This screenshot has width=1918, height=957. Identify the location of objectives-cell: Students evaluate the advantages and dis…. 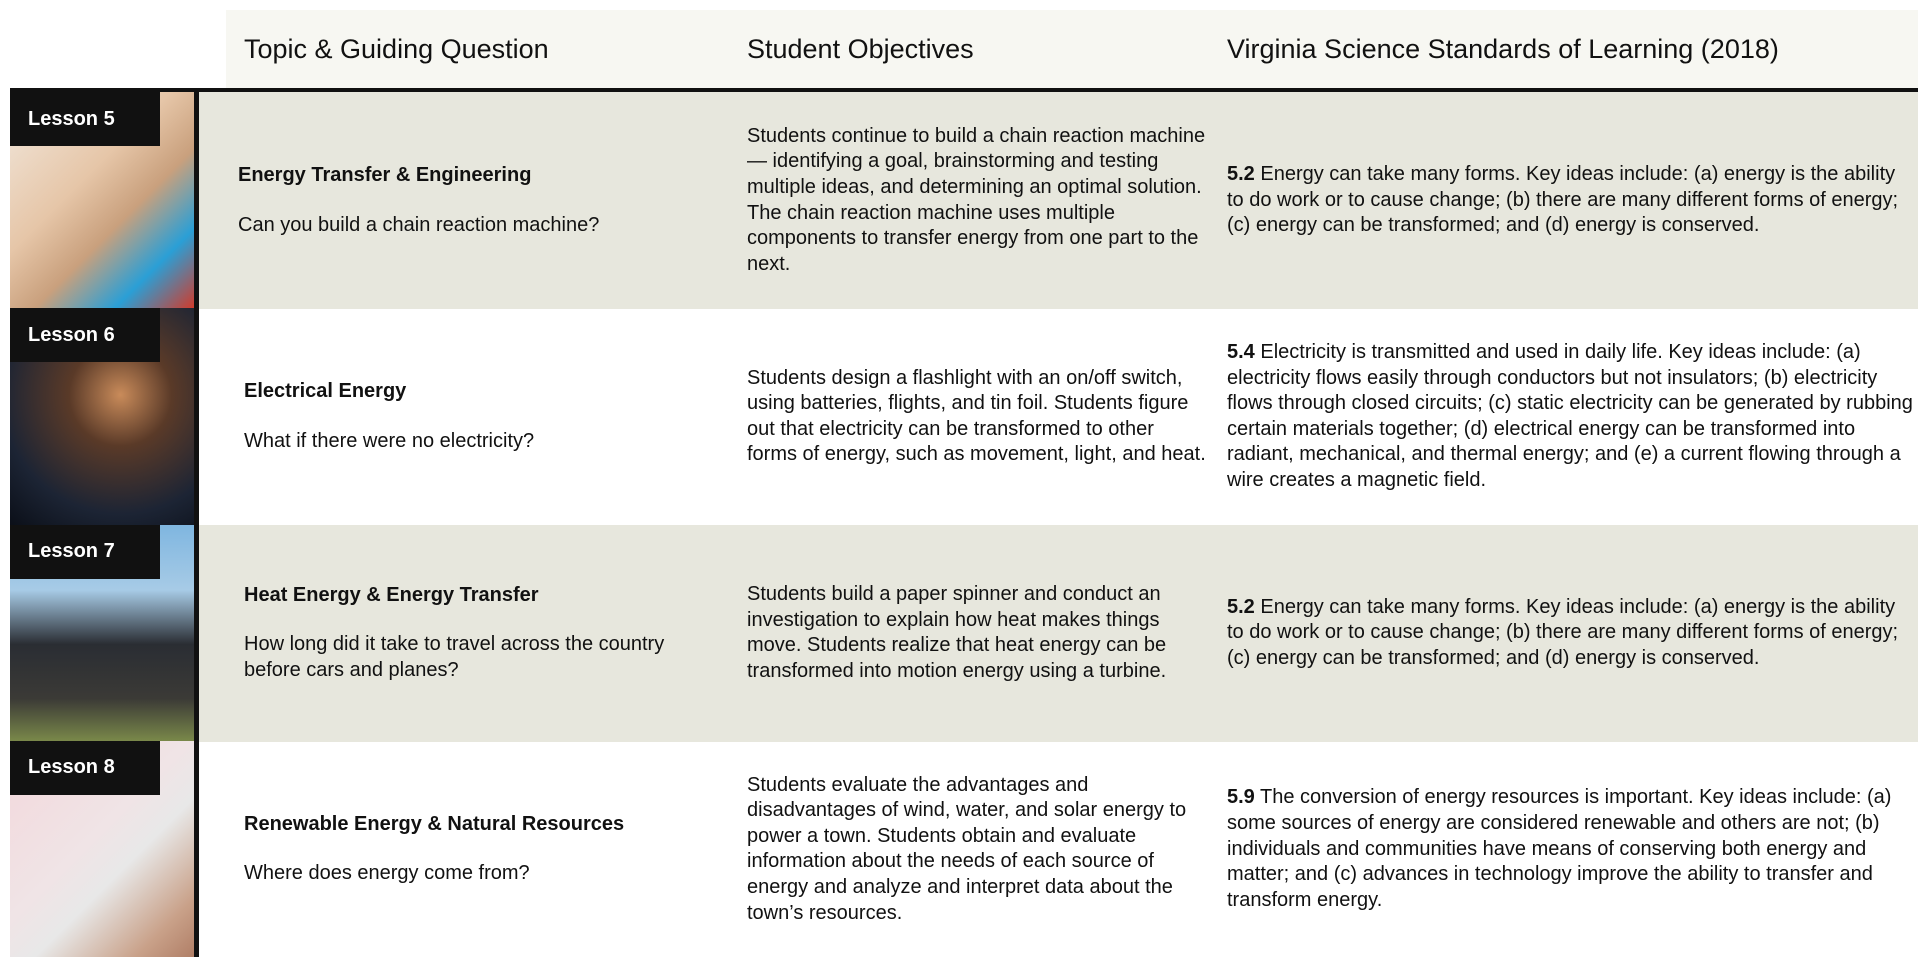
(977, 849).